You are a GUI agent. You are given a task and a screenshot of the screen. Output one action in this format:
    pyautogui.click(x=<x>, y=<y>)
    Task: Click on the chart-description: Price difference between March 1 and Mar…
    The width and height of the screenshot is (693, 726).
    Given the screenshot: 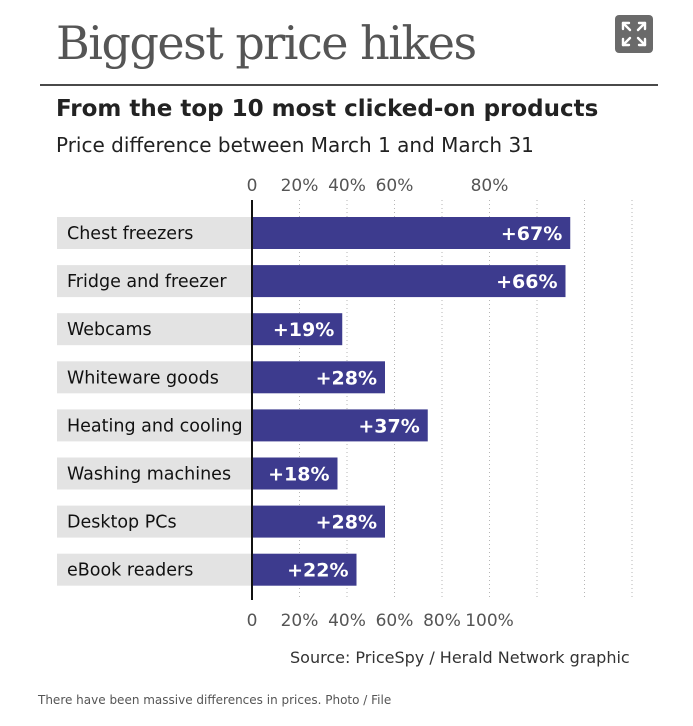 What is the action you would take?
    pyautogui.click(x=295, y=145)
    